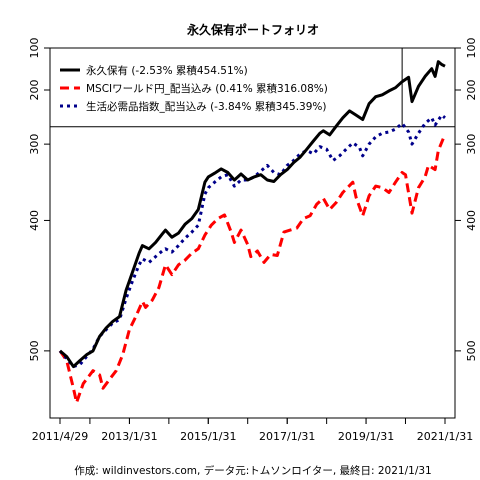 The height and width of the screenshot is (480, 480). What do you see at coordinates (34, 220) in the screenshot?
I see `y-tick-label-left: 400` at bounding box center [34, 220].